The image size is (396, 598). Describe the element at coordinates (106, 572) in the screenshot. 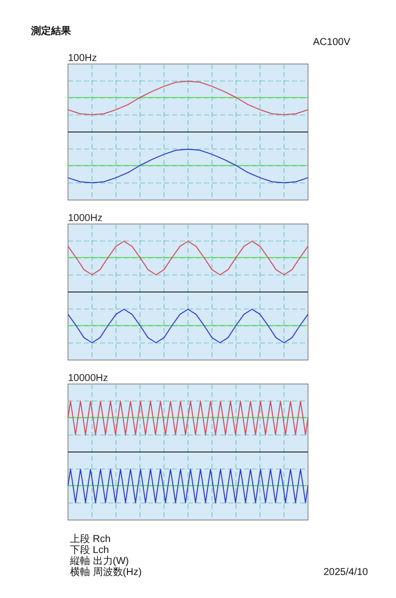

I see `text: 横軸 周波数(Hz)` at that location.